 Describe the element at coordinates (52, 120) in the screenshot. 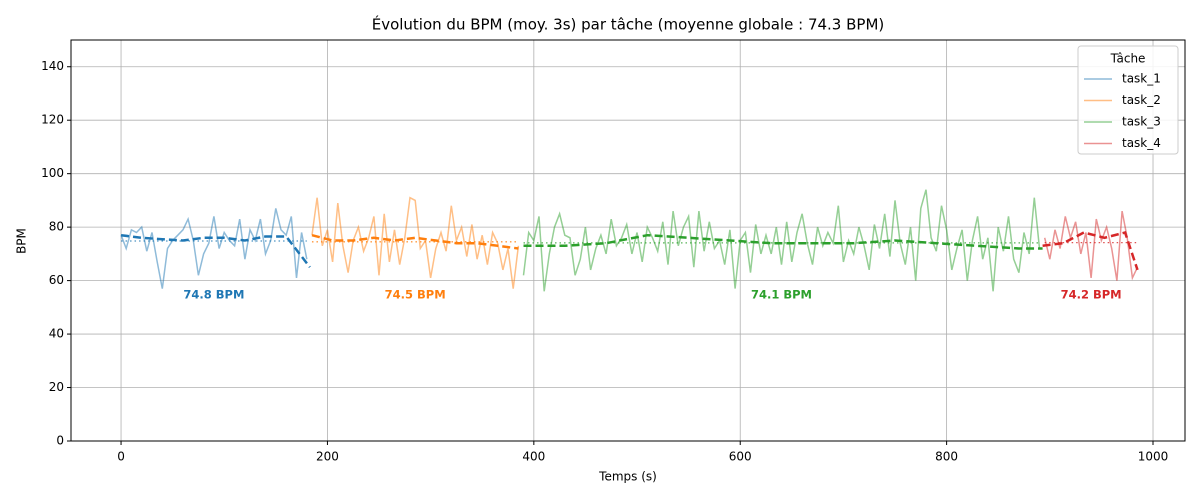

I see `y-tick-label: 120` at that location.